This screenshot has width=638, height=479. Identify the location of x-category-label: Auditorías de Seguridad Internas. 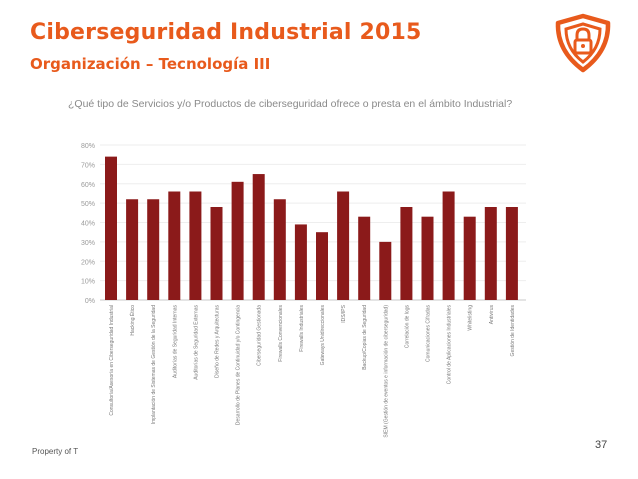
(175, 342).